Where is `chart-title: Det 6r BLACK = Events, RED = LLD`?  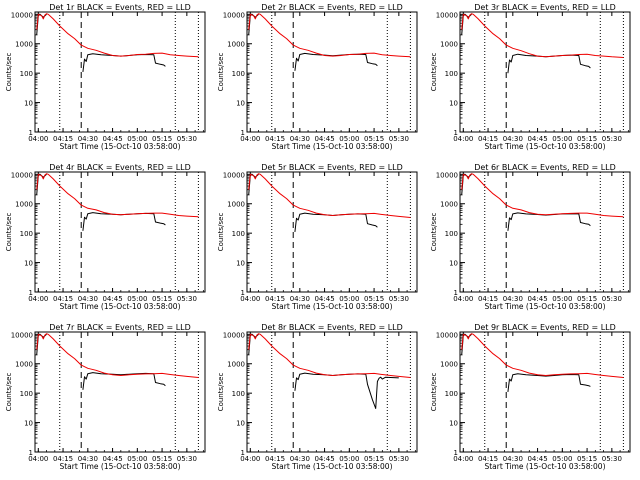 chart-title: Det 6r BLACK = Events, RED = LLD is located at coordinates (545, 167).